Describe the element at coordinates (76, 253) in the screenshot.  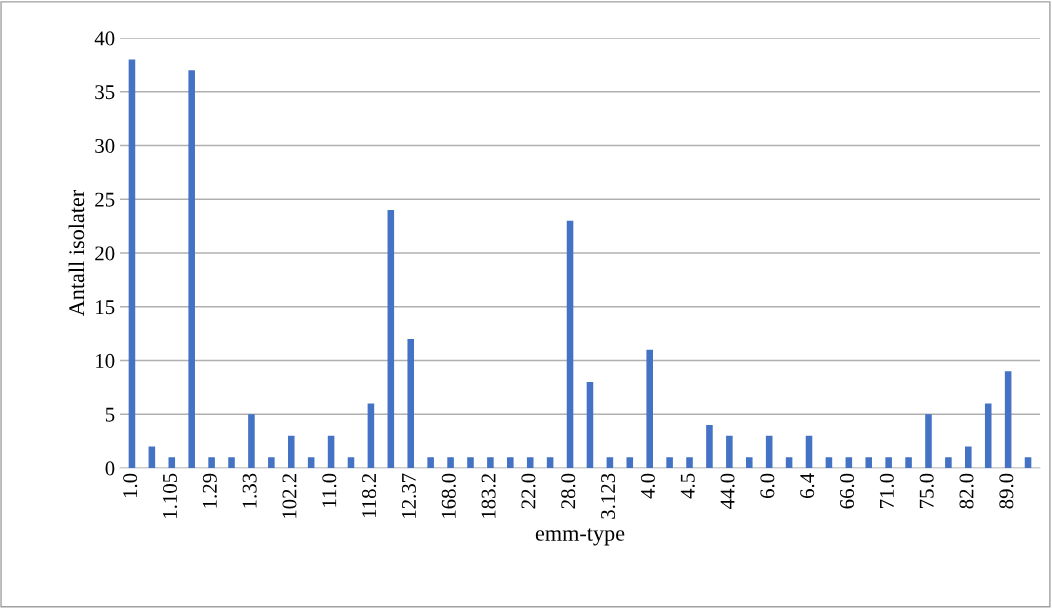
I see `y-axis-title: Antall isolater` at that location.